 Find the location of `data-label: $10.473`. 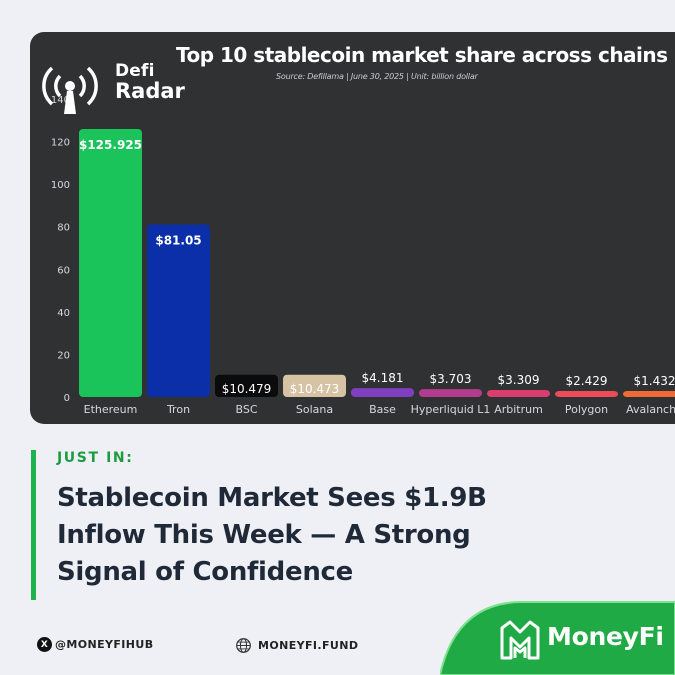

data-label: $10.473 is located at coordinates (315, 389).